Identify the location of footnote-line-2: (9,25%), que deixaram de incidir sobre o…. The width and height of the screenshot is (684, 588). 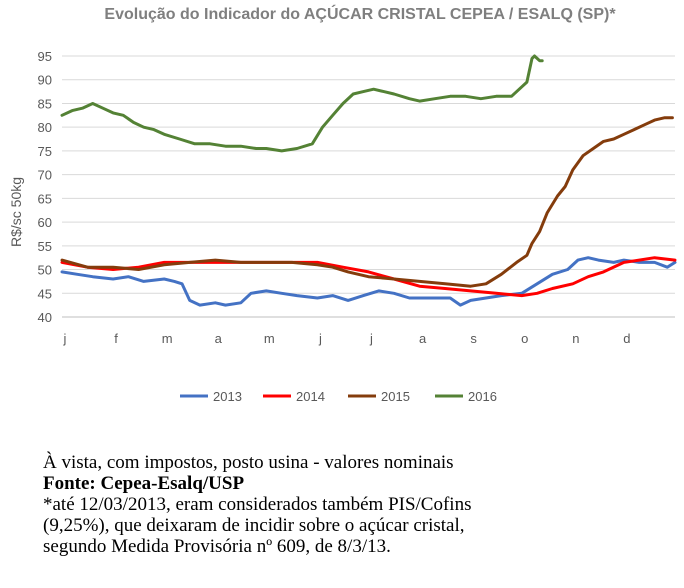
(254, 525).